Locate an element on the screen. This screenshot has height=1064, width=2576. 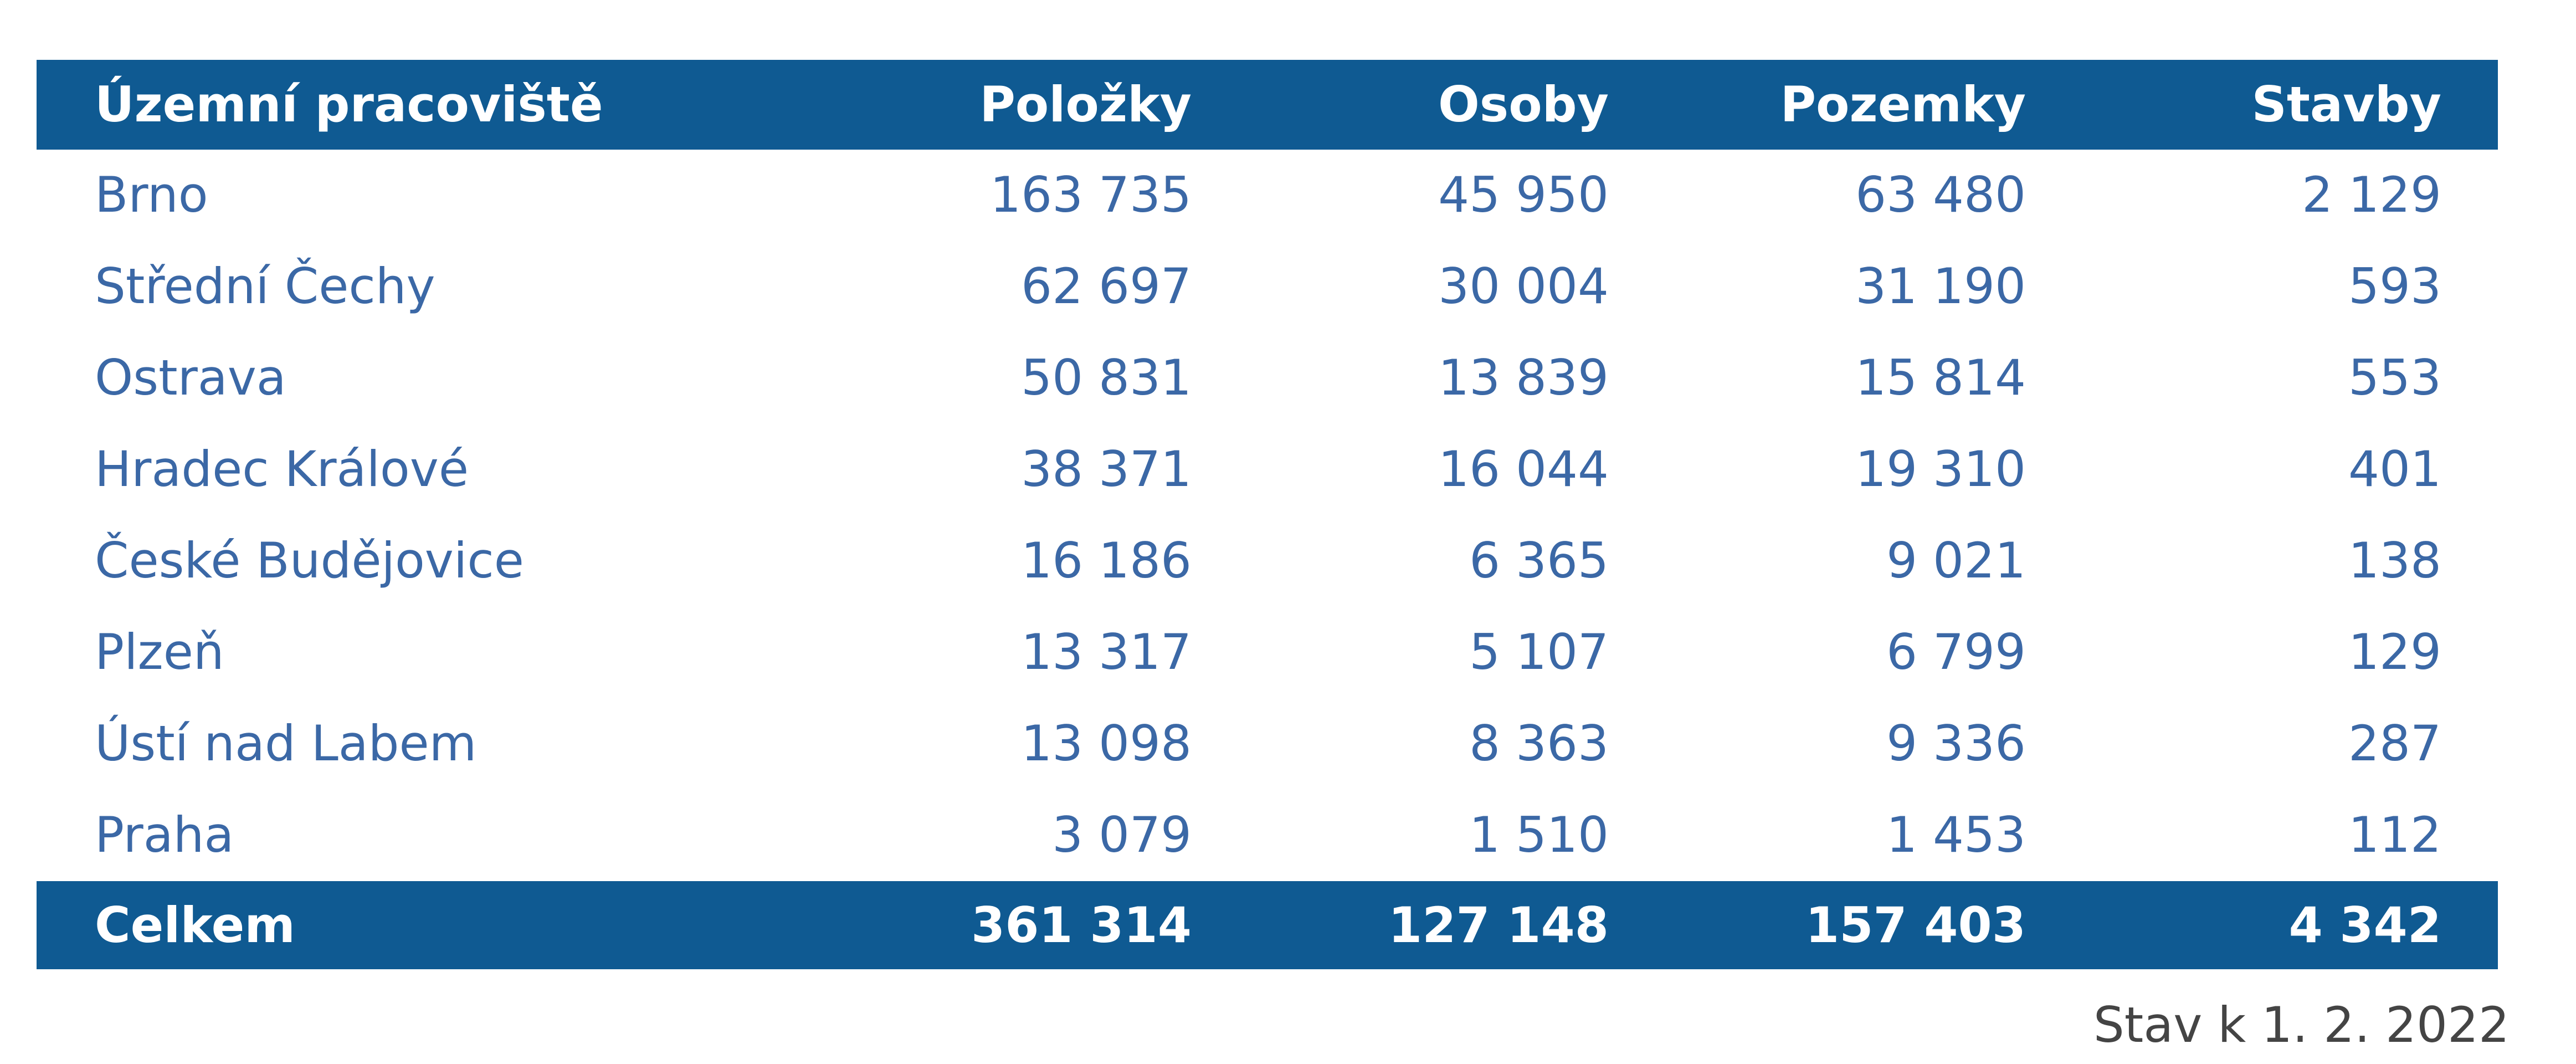
cell-value: 3 079 is located at coordinates (1122, 834).